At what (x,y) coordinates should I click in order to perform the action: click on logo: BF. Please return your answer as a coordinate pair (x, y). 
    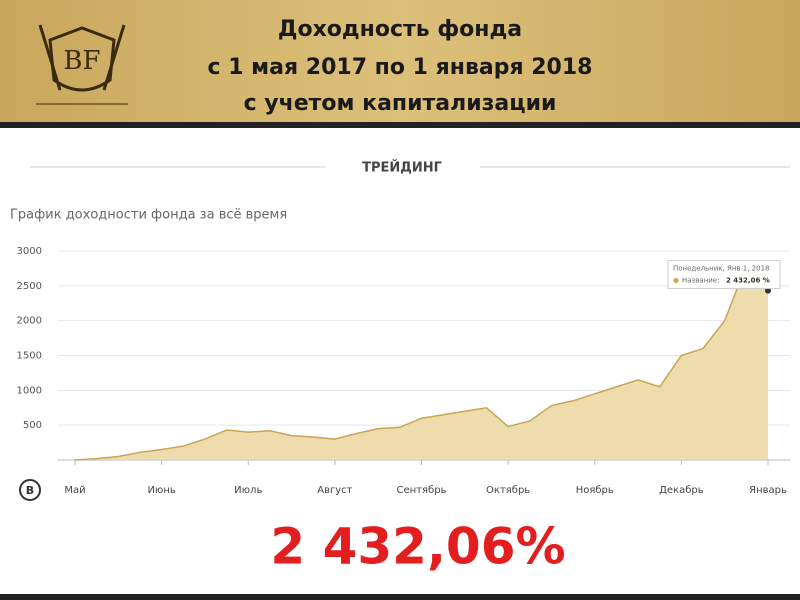
    Looking at the image, I should click on (82, 64).